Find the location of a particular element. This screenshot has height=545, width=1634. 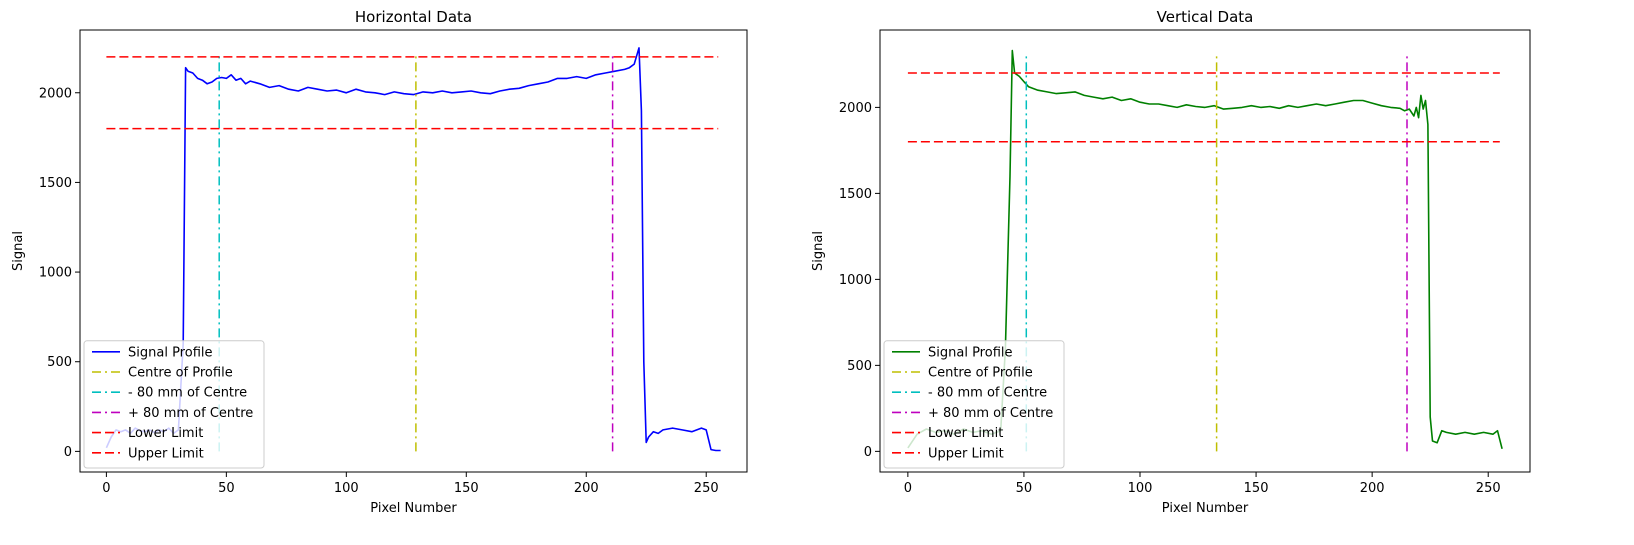

chart-title: Vertical Data is located at coordinates (1205, 17).